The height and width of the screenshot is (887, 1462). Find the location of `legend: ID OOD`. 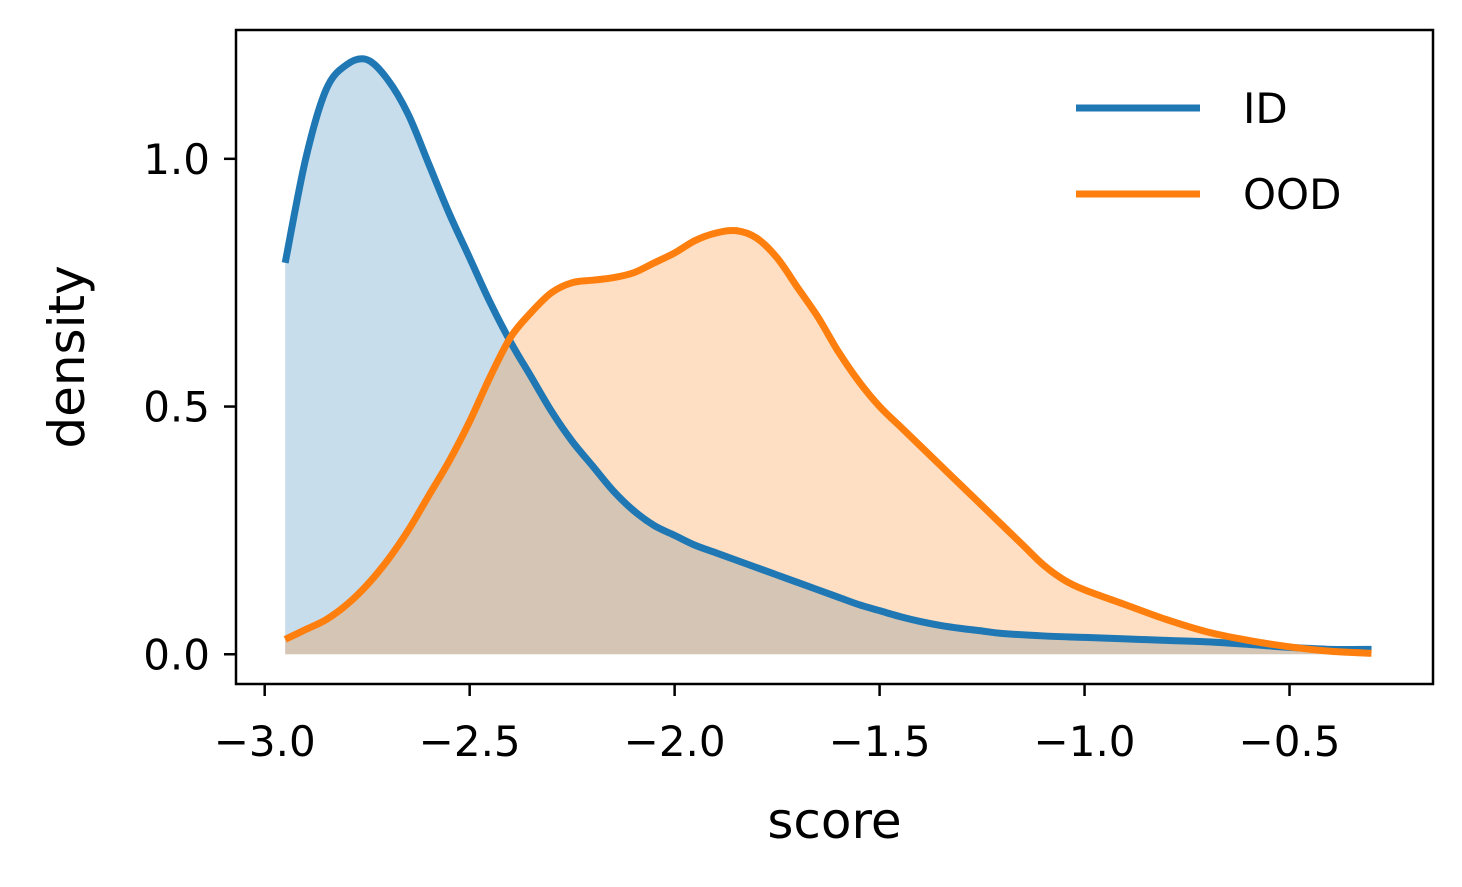

legend: ID OOD is located at coordinates (1208, 151).